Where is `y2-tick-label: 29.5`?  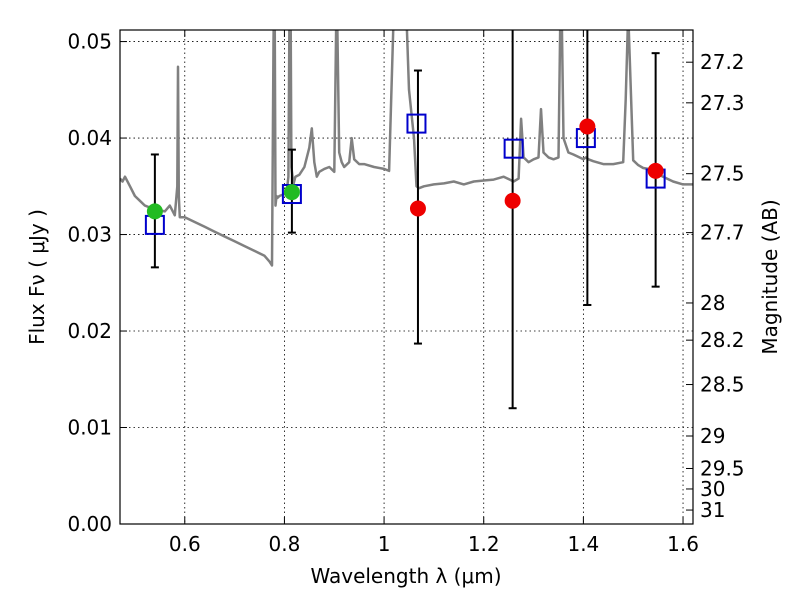 y2-tick-label: 29.5 is located at coordinates (722, 468).